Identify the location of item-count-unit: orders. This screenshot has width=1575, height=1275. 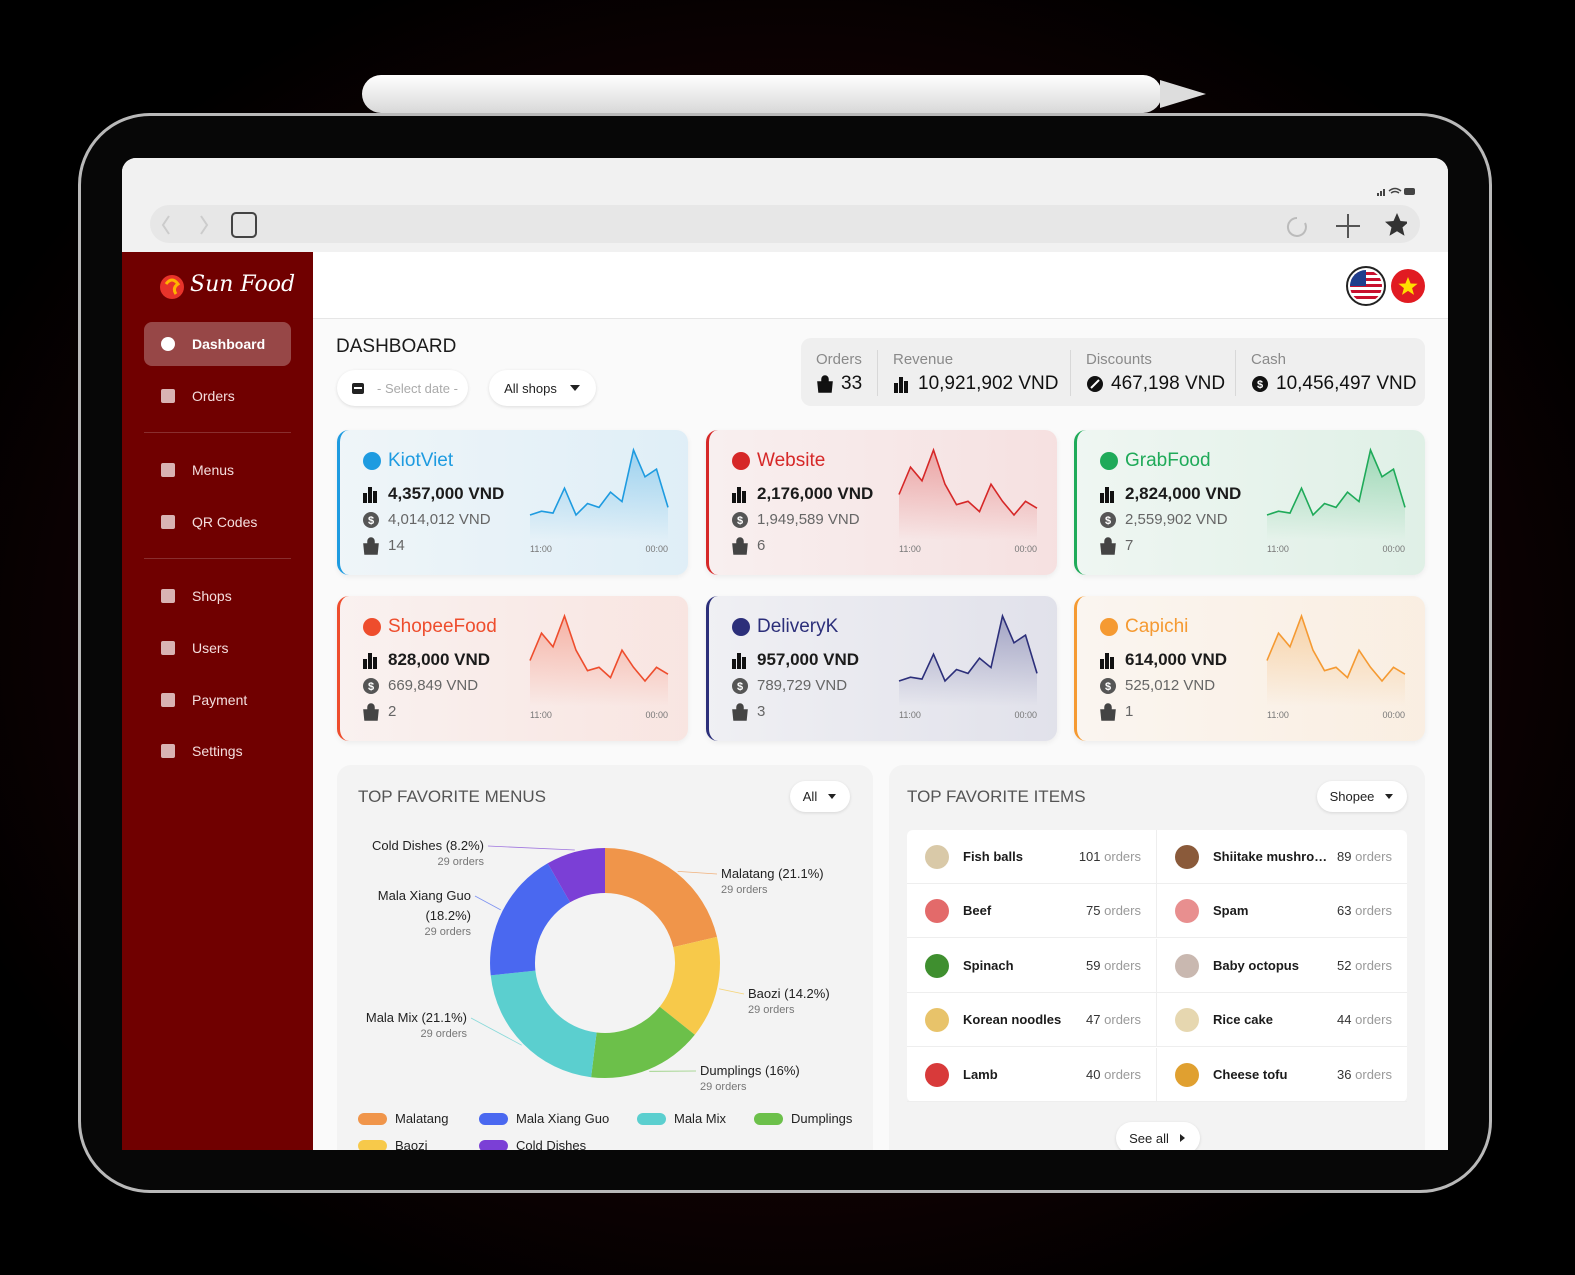
(1122, 965).